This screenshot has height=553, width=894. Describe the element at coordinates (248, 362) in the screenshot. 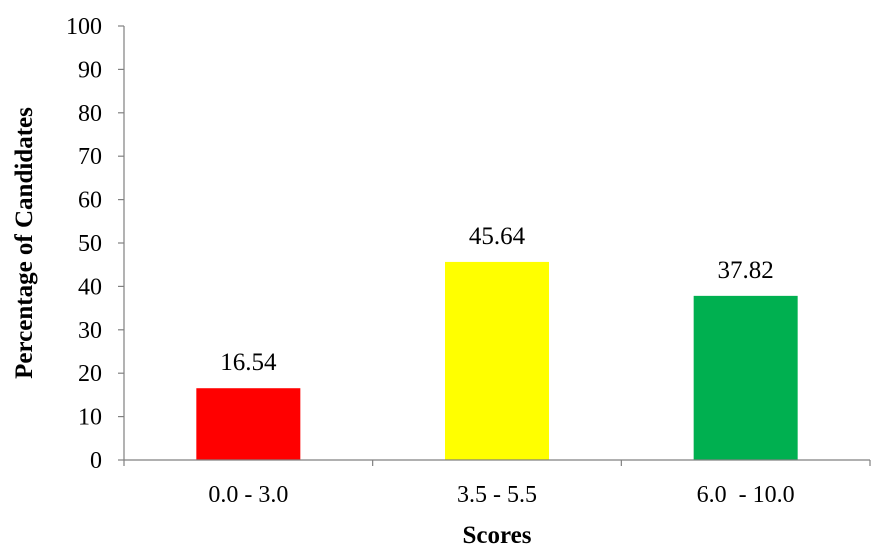

I see `bar-data-label: 16.54` at that location.